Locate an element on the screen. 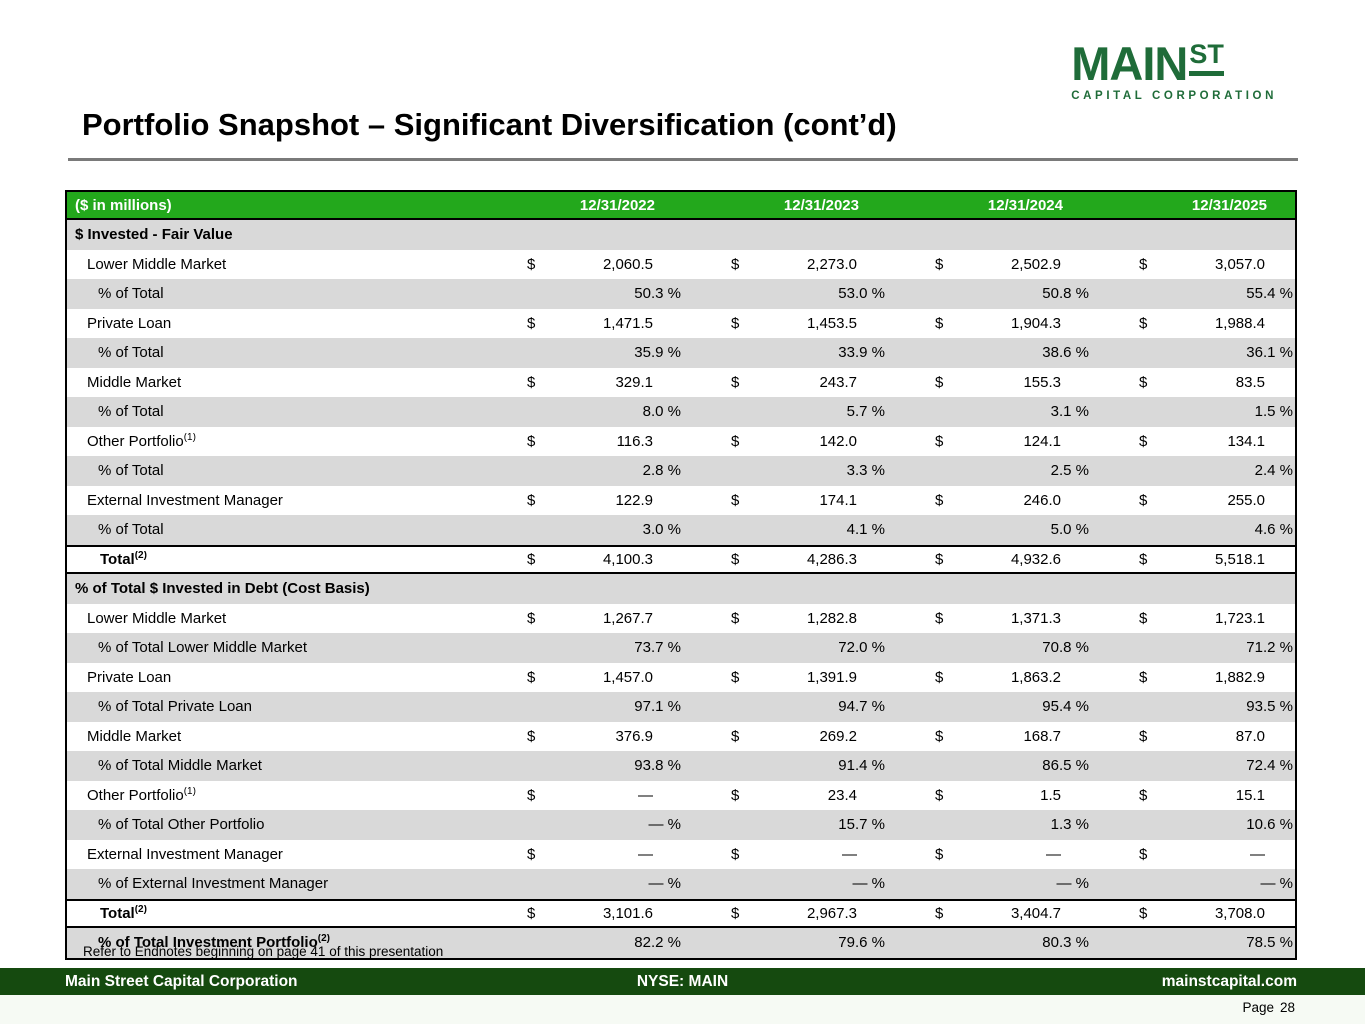 The image size is (1365, 1024). row-label: % of Total Private Loan is located at coordinates (175, 707).